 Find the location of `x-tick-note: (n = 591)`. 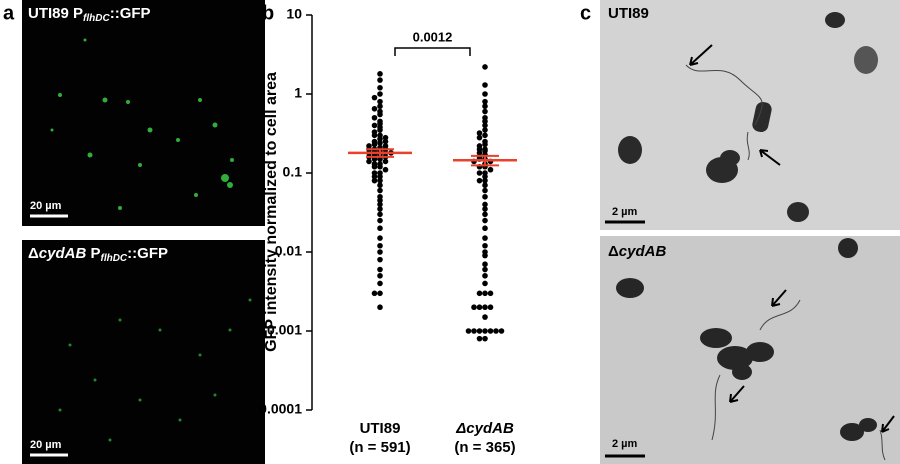

x-tick-note: (n = 591) is located at coordinates (379, 447).